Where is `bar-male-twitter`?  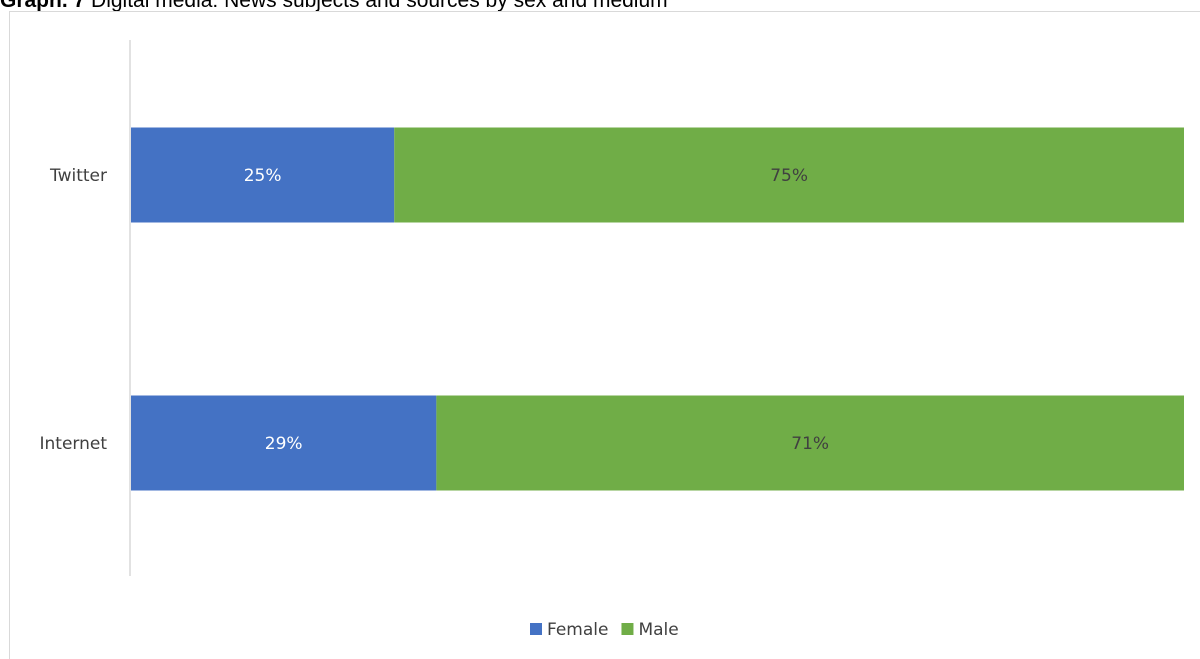
bar-male-twitter is located at coordinates (789, 175).